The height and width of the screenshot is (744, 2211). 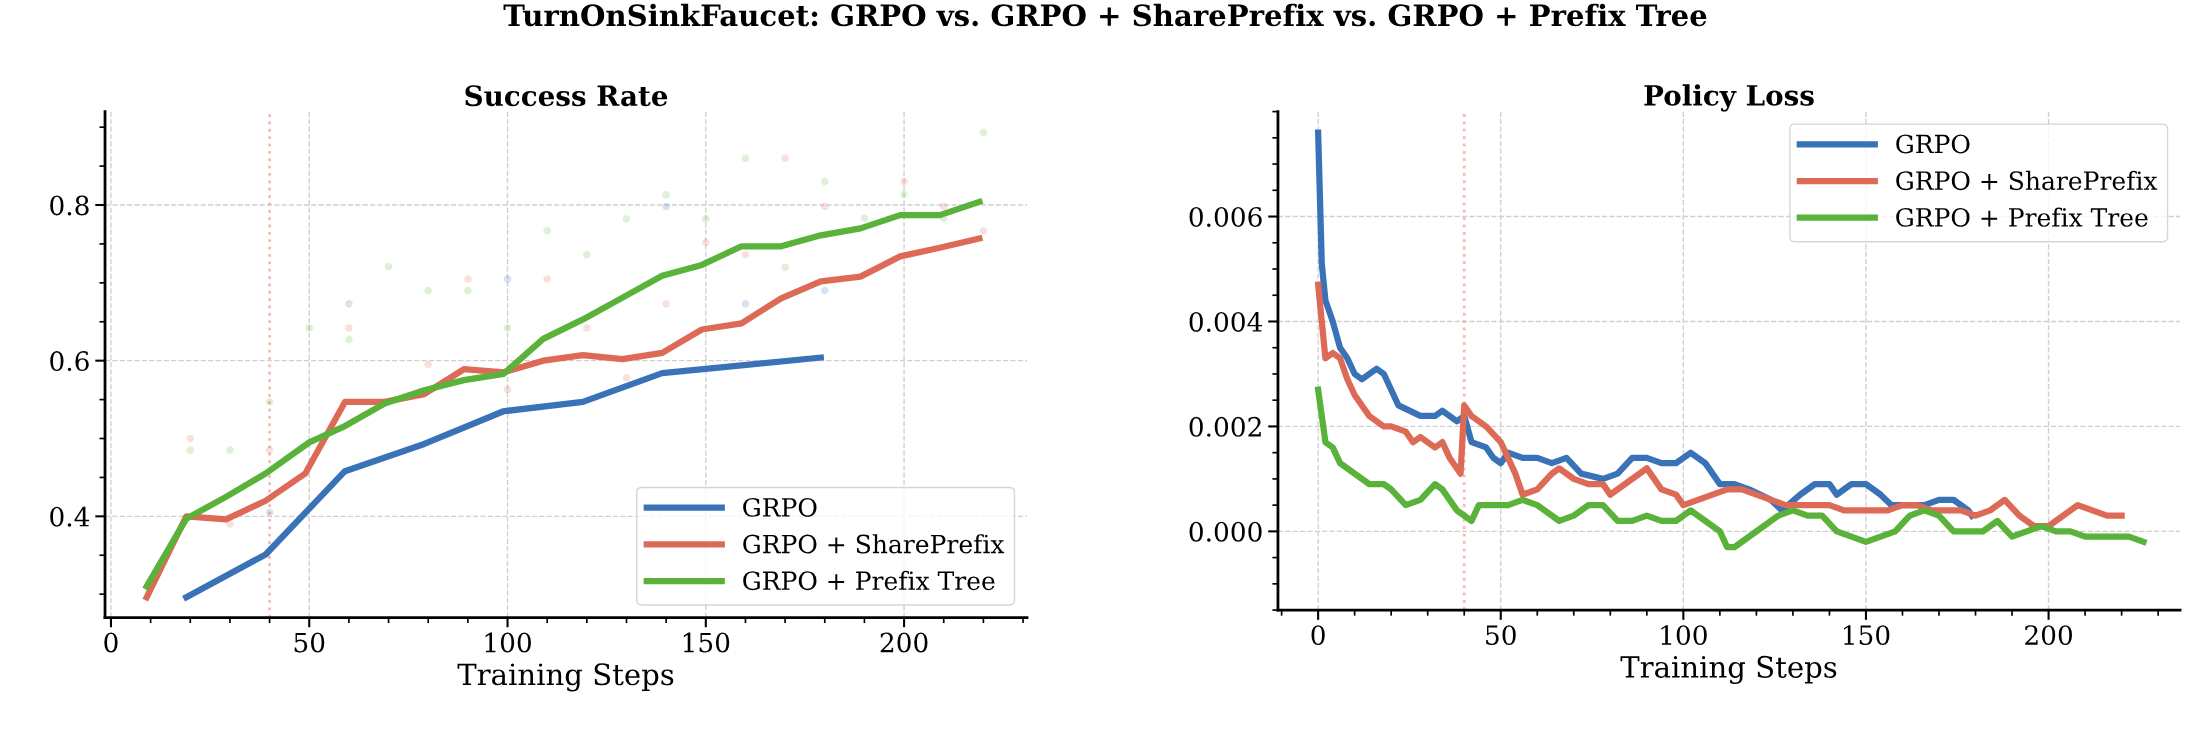 I want to click on y-tick-label: 0.6, so click(x=69, y=361).